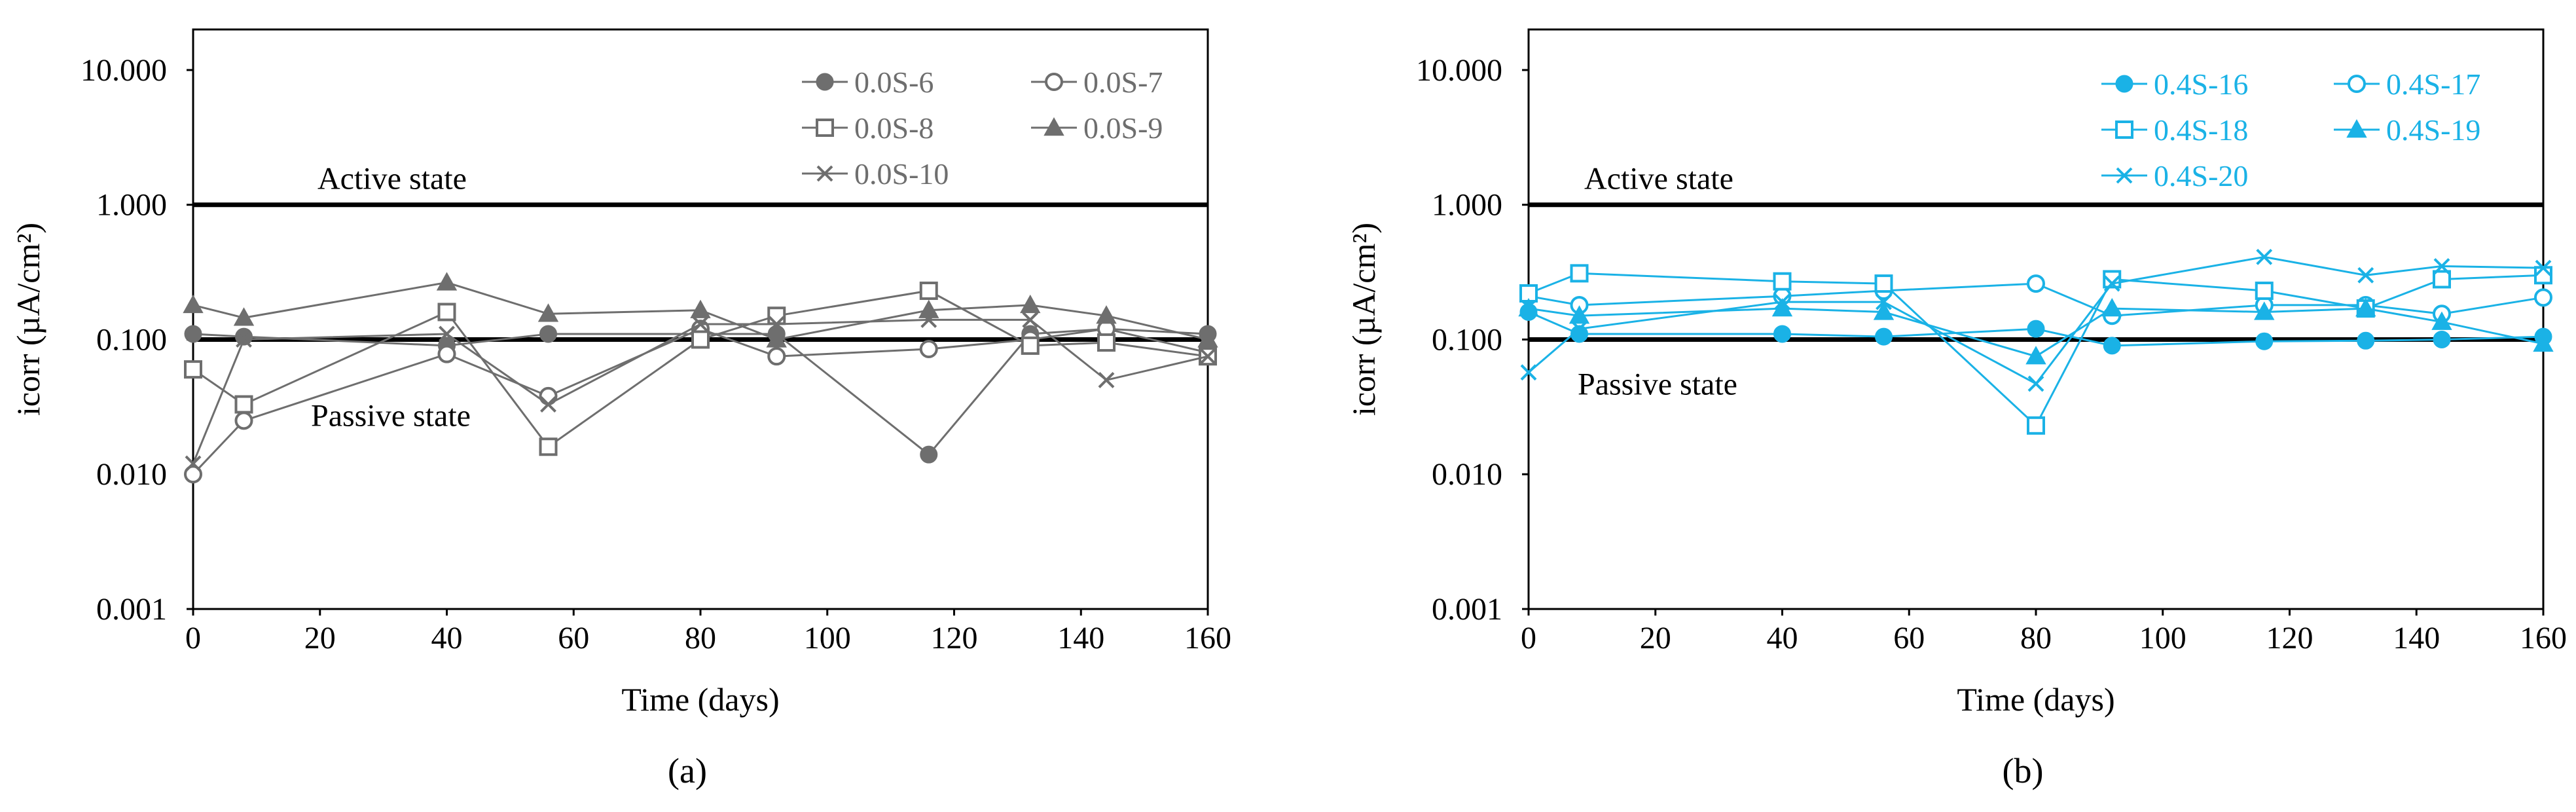  What do you see at coordinates (687, 770) in the screenshot?
I see `panel-label: (a)` at bounding box center [687, 770].